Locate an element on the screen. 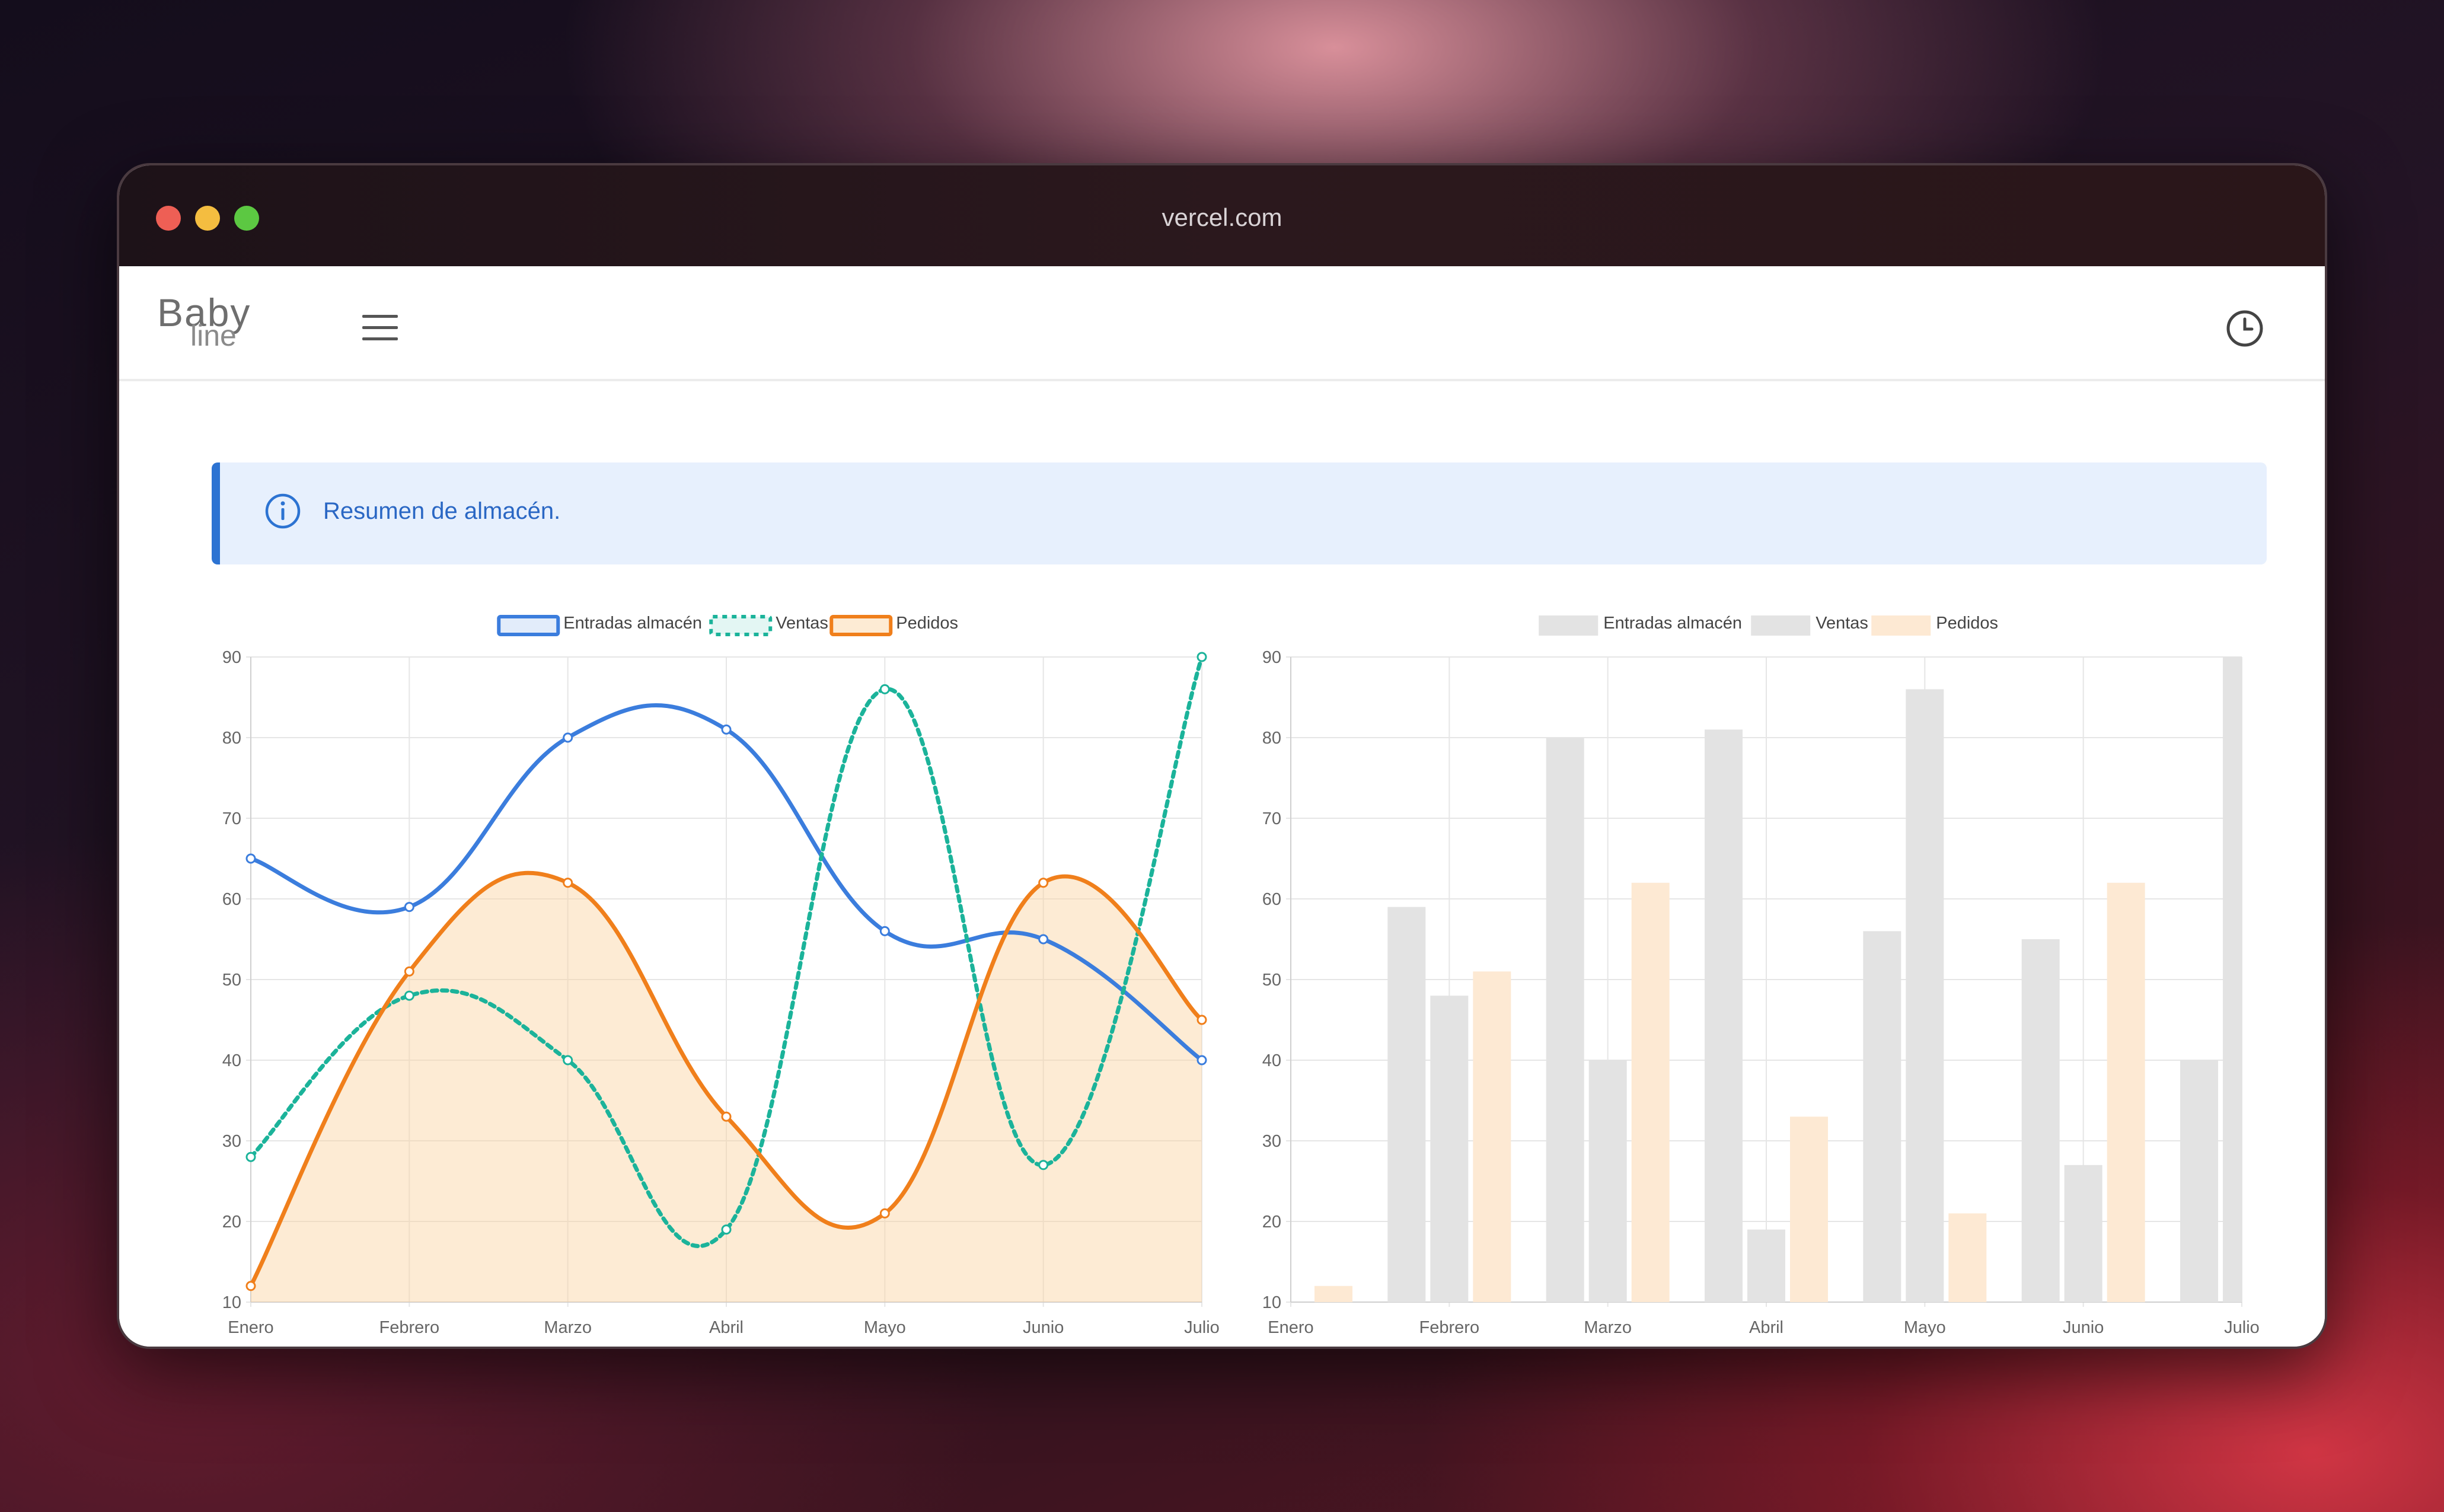  logo-sub-text: line is located at coordinates (213, 335).